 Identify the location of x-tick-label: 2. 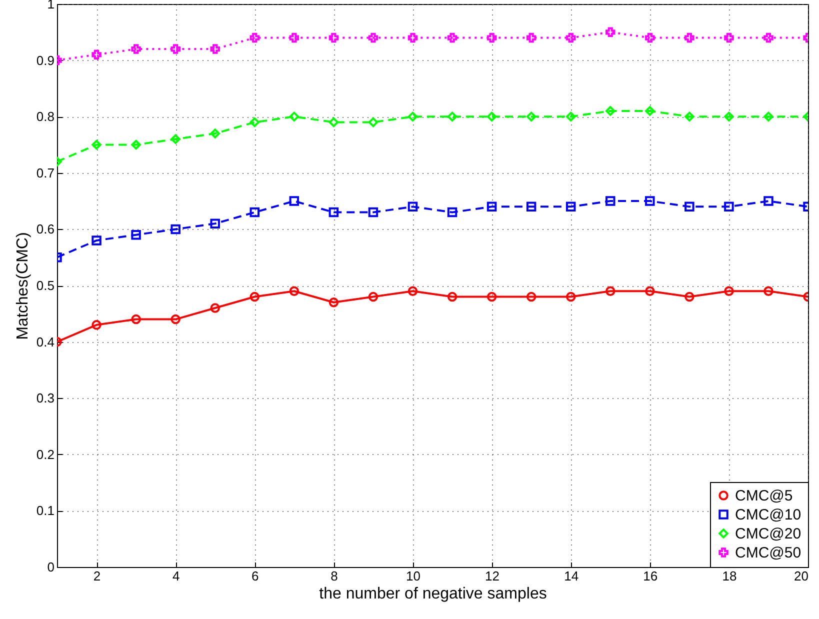
(97, 576).